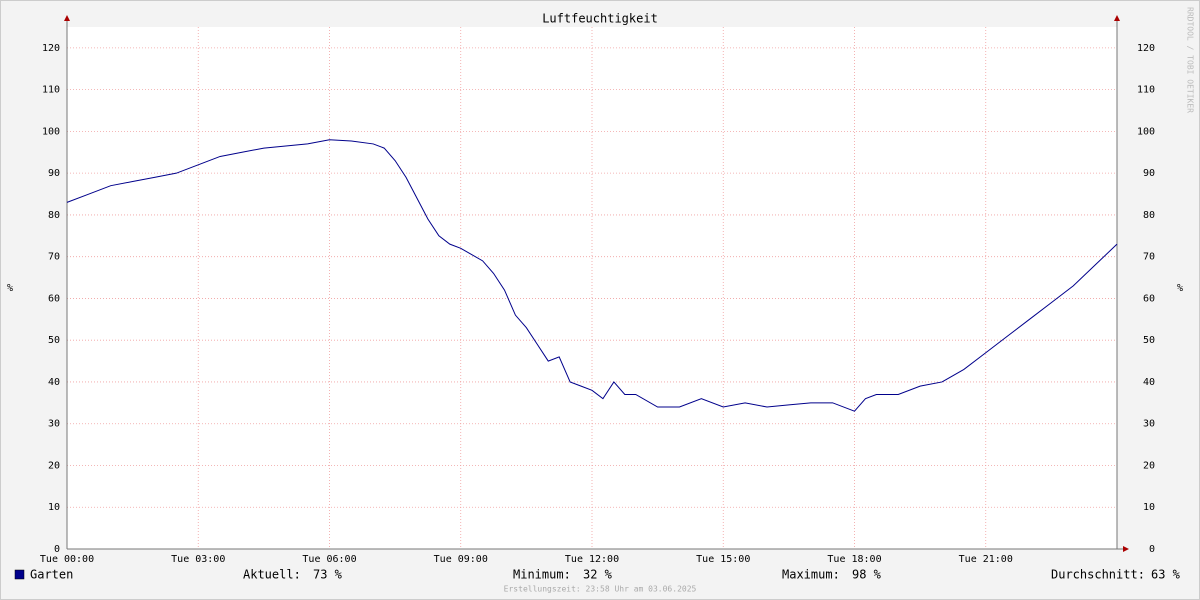 This screenshot has width=1200, height=600. What do you see at coordinates (329, 559) in the screenshot?
I see `x-tick-label: Tue 06:00` at bounding box center [329, 559].